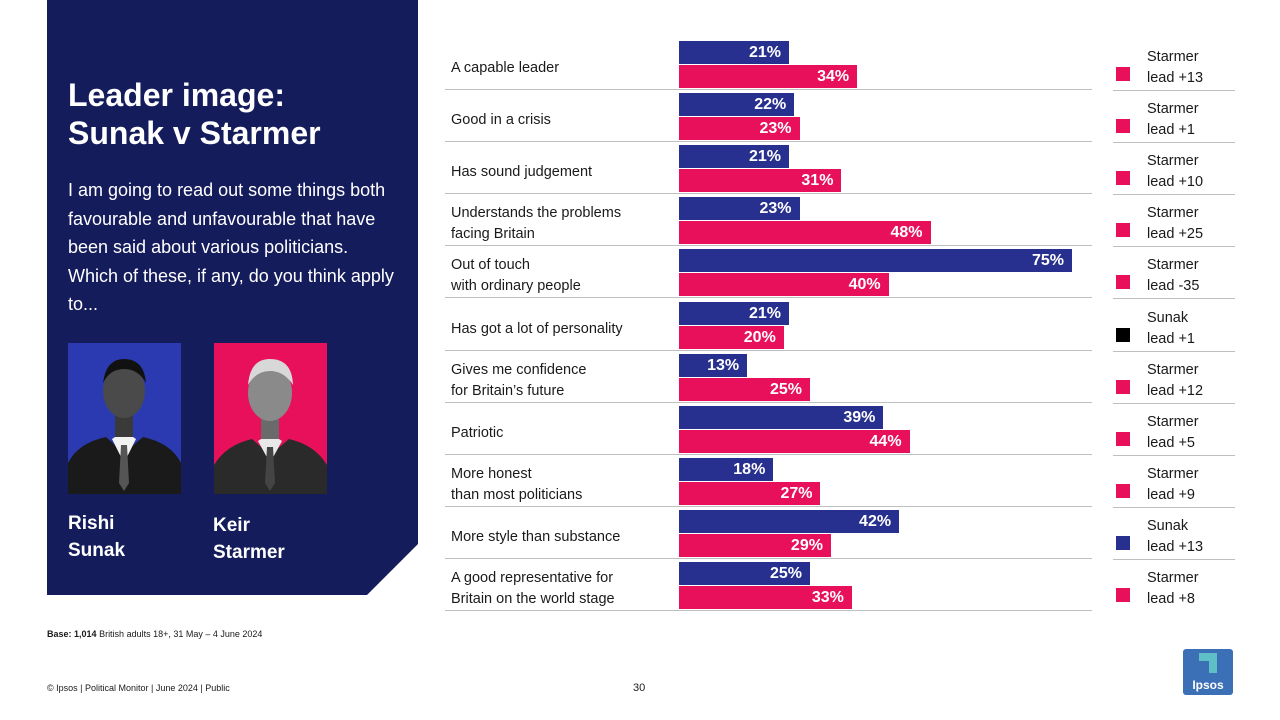 This screenshot has height=720, width=1280. I want to click on sunak-bar: 42%, so click(789, 521).